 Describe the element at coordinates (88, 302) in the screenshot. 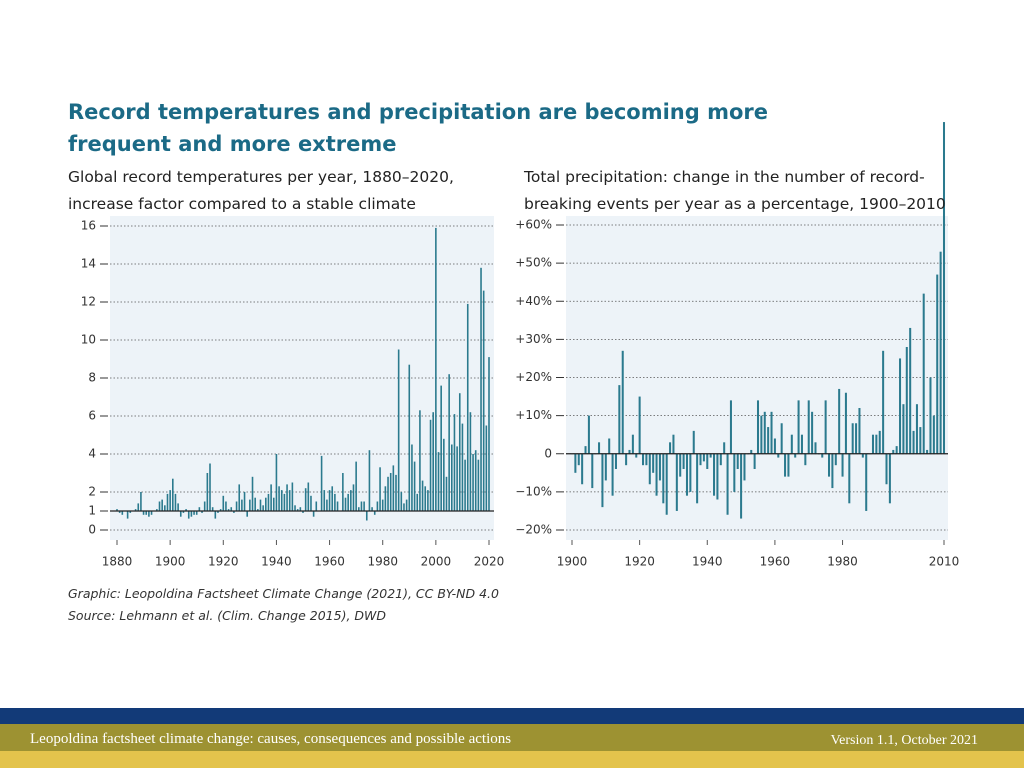

I see `y-tick-label: 12` at that location.